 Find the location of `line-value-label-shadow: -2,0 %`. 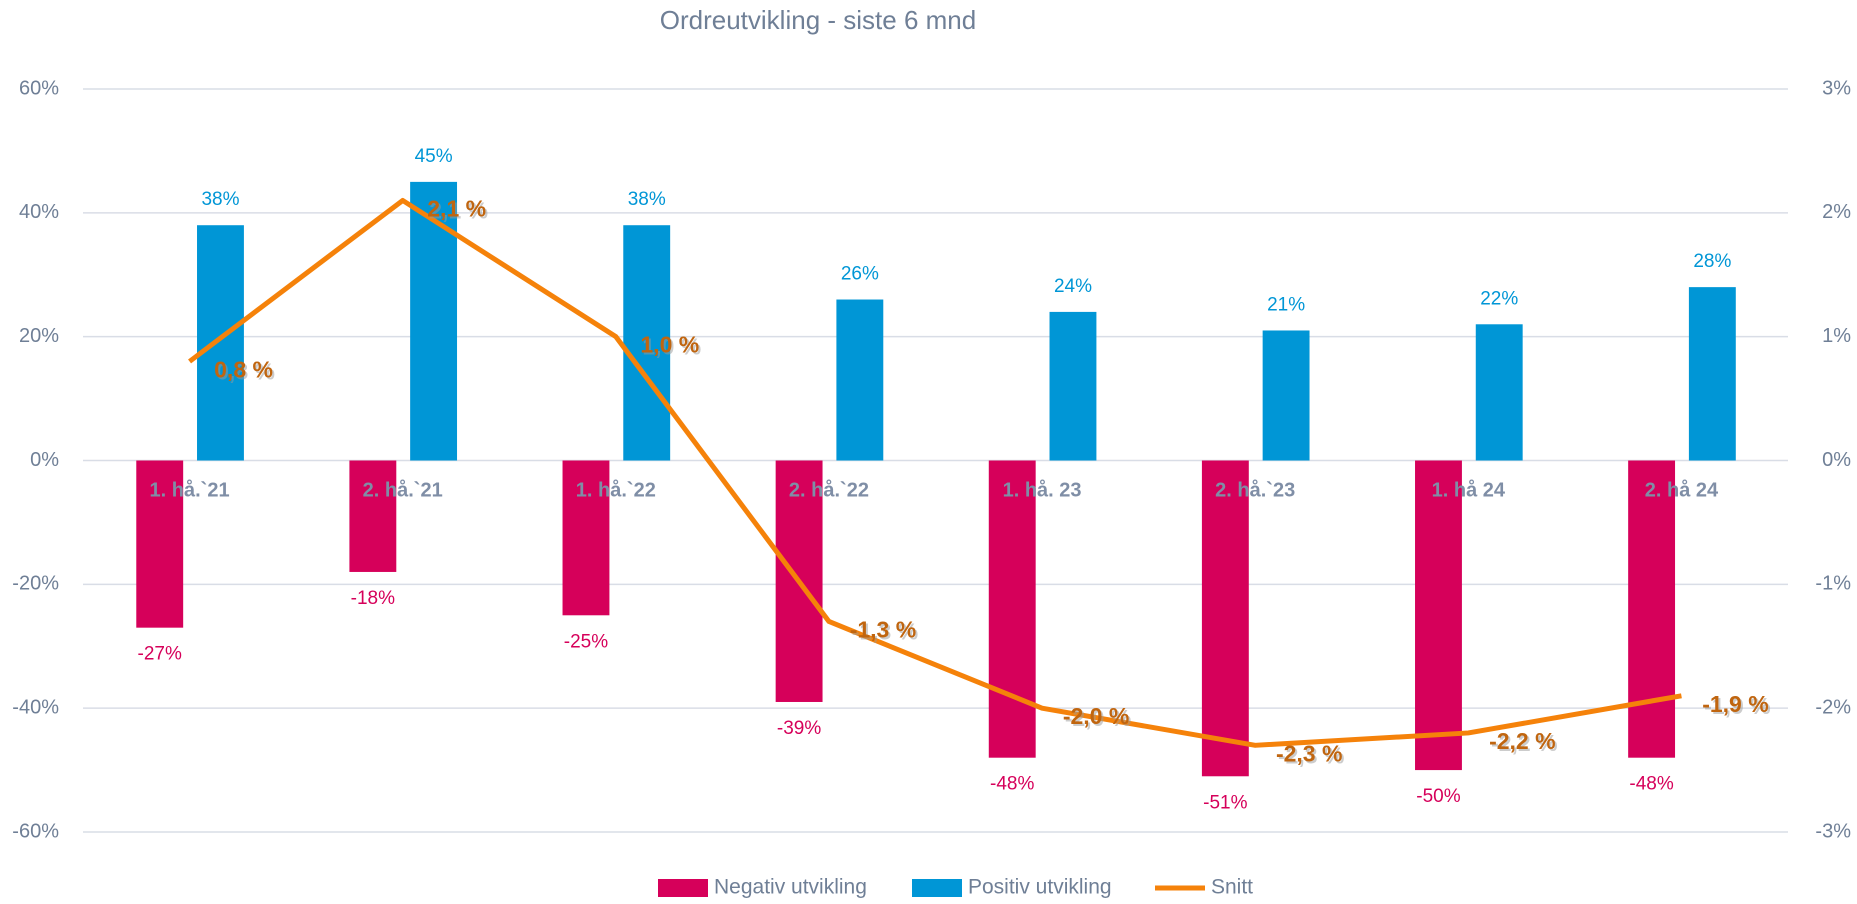

line-value-label-shadow: -2,0 % is located at coordinates (1098, 718).